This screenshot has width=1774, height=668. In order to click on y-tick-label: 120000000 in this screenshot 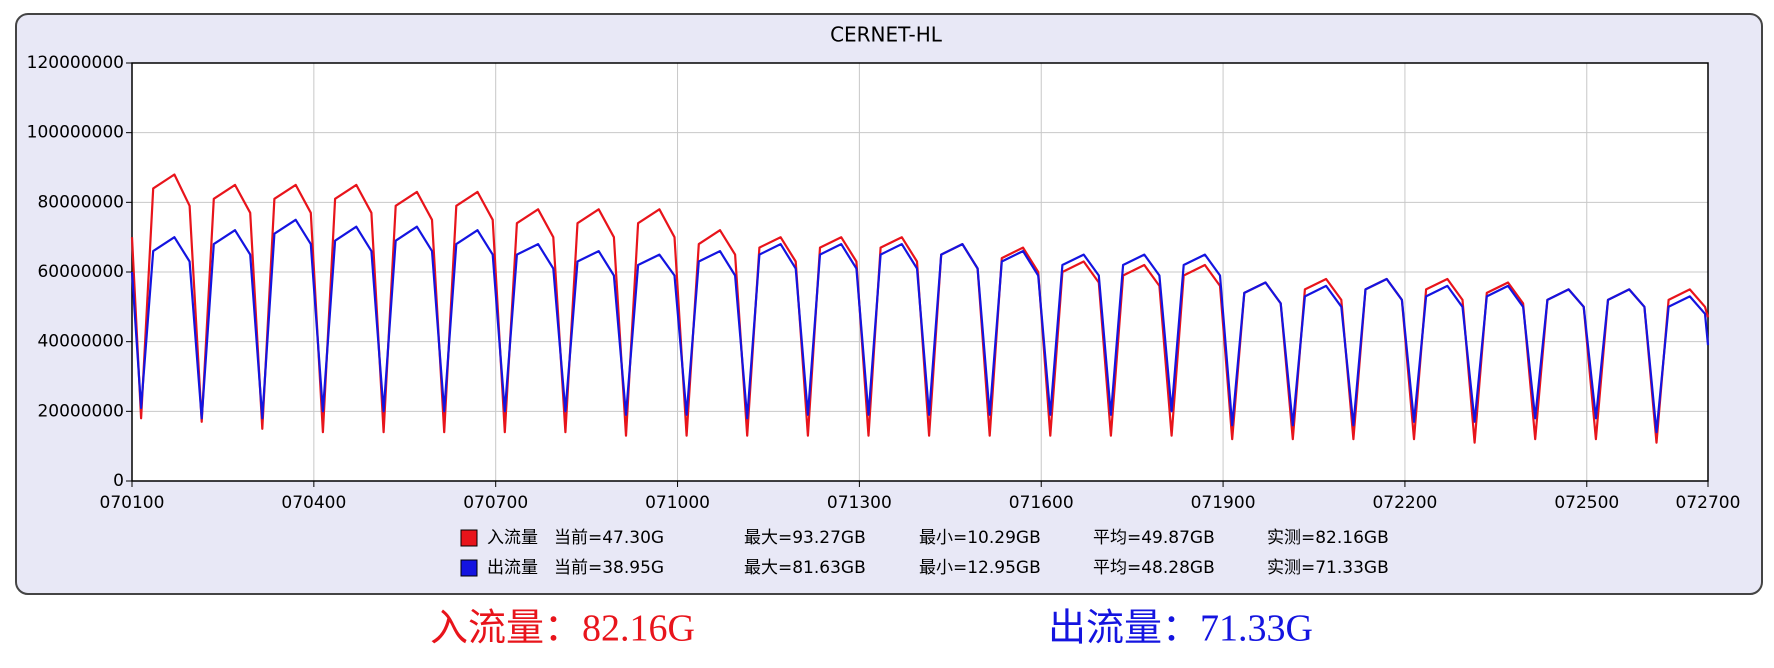, I will do `click(75, 63)`.